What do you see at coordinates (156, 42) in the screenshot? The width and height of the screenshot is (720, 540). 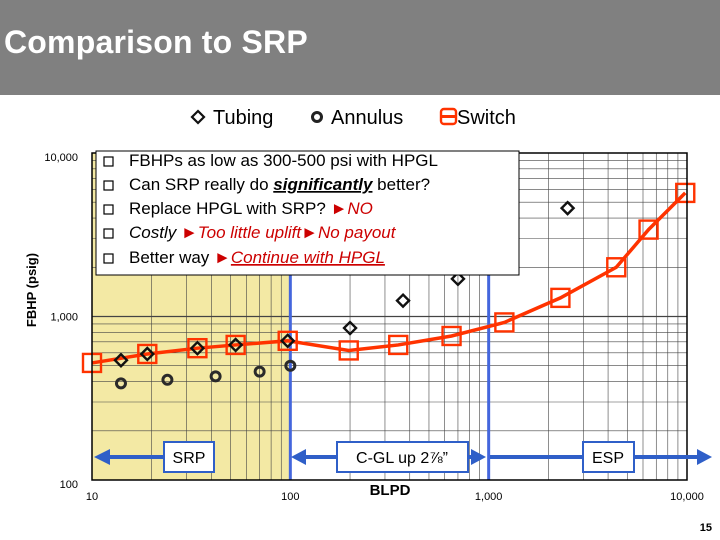 I see `slide-title: Comparison to SRP` at bounding box center [156, 42].